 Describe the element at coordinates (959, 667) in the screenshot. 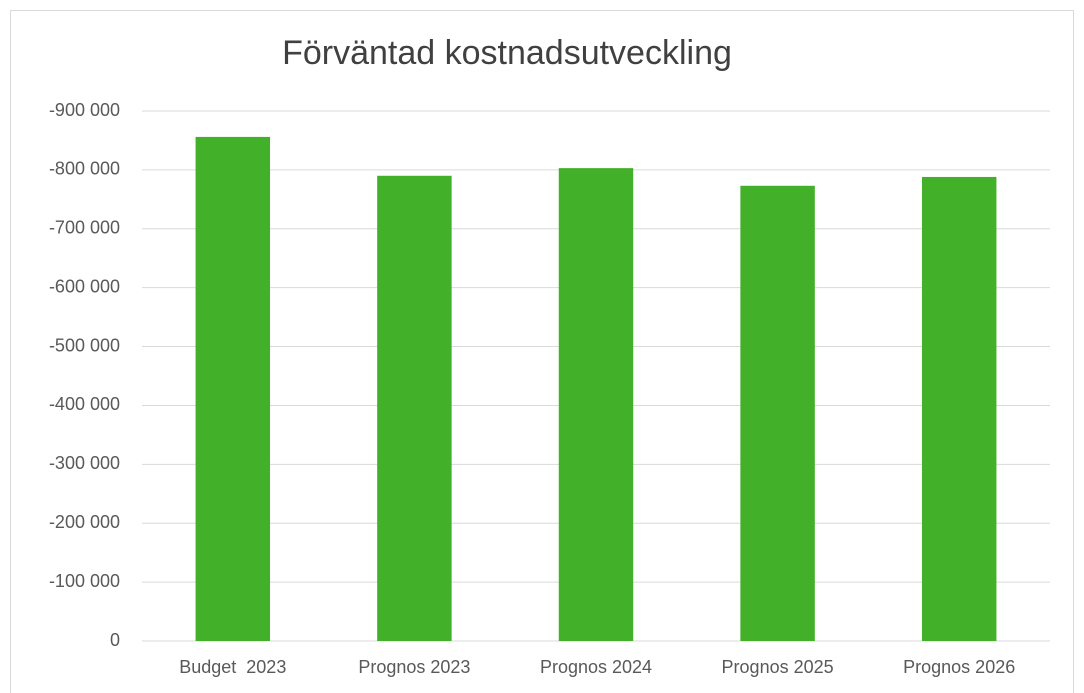

I see `x-tick-label: Prognos 2026` at that location.